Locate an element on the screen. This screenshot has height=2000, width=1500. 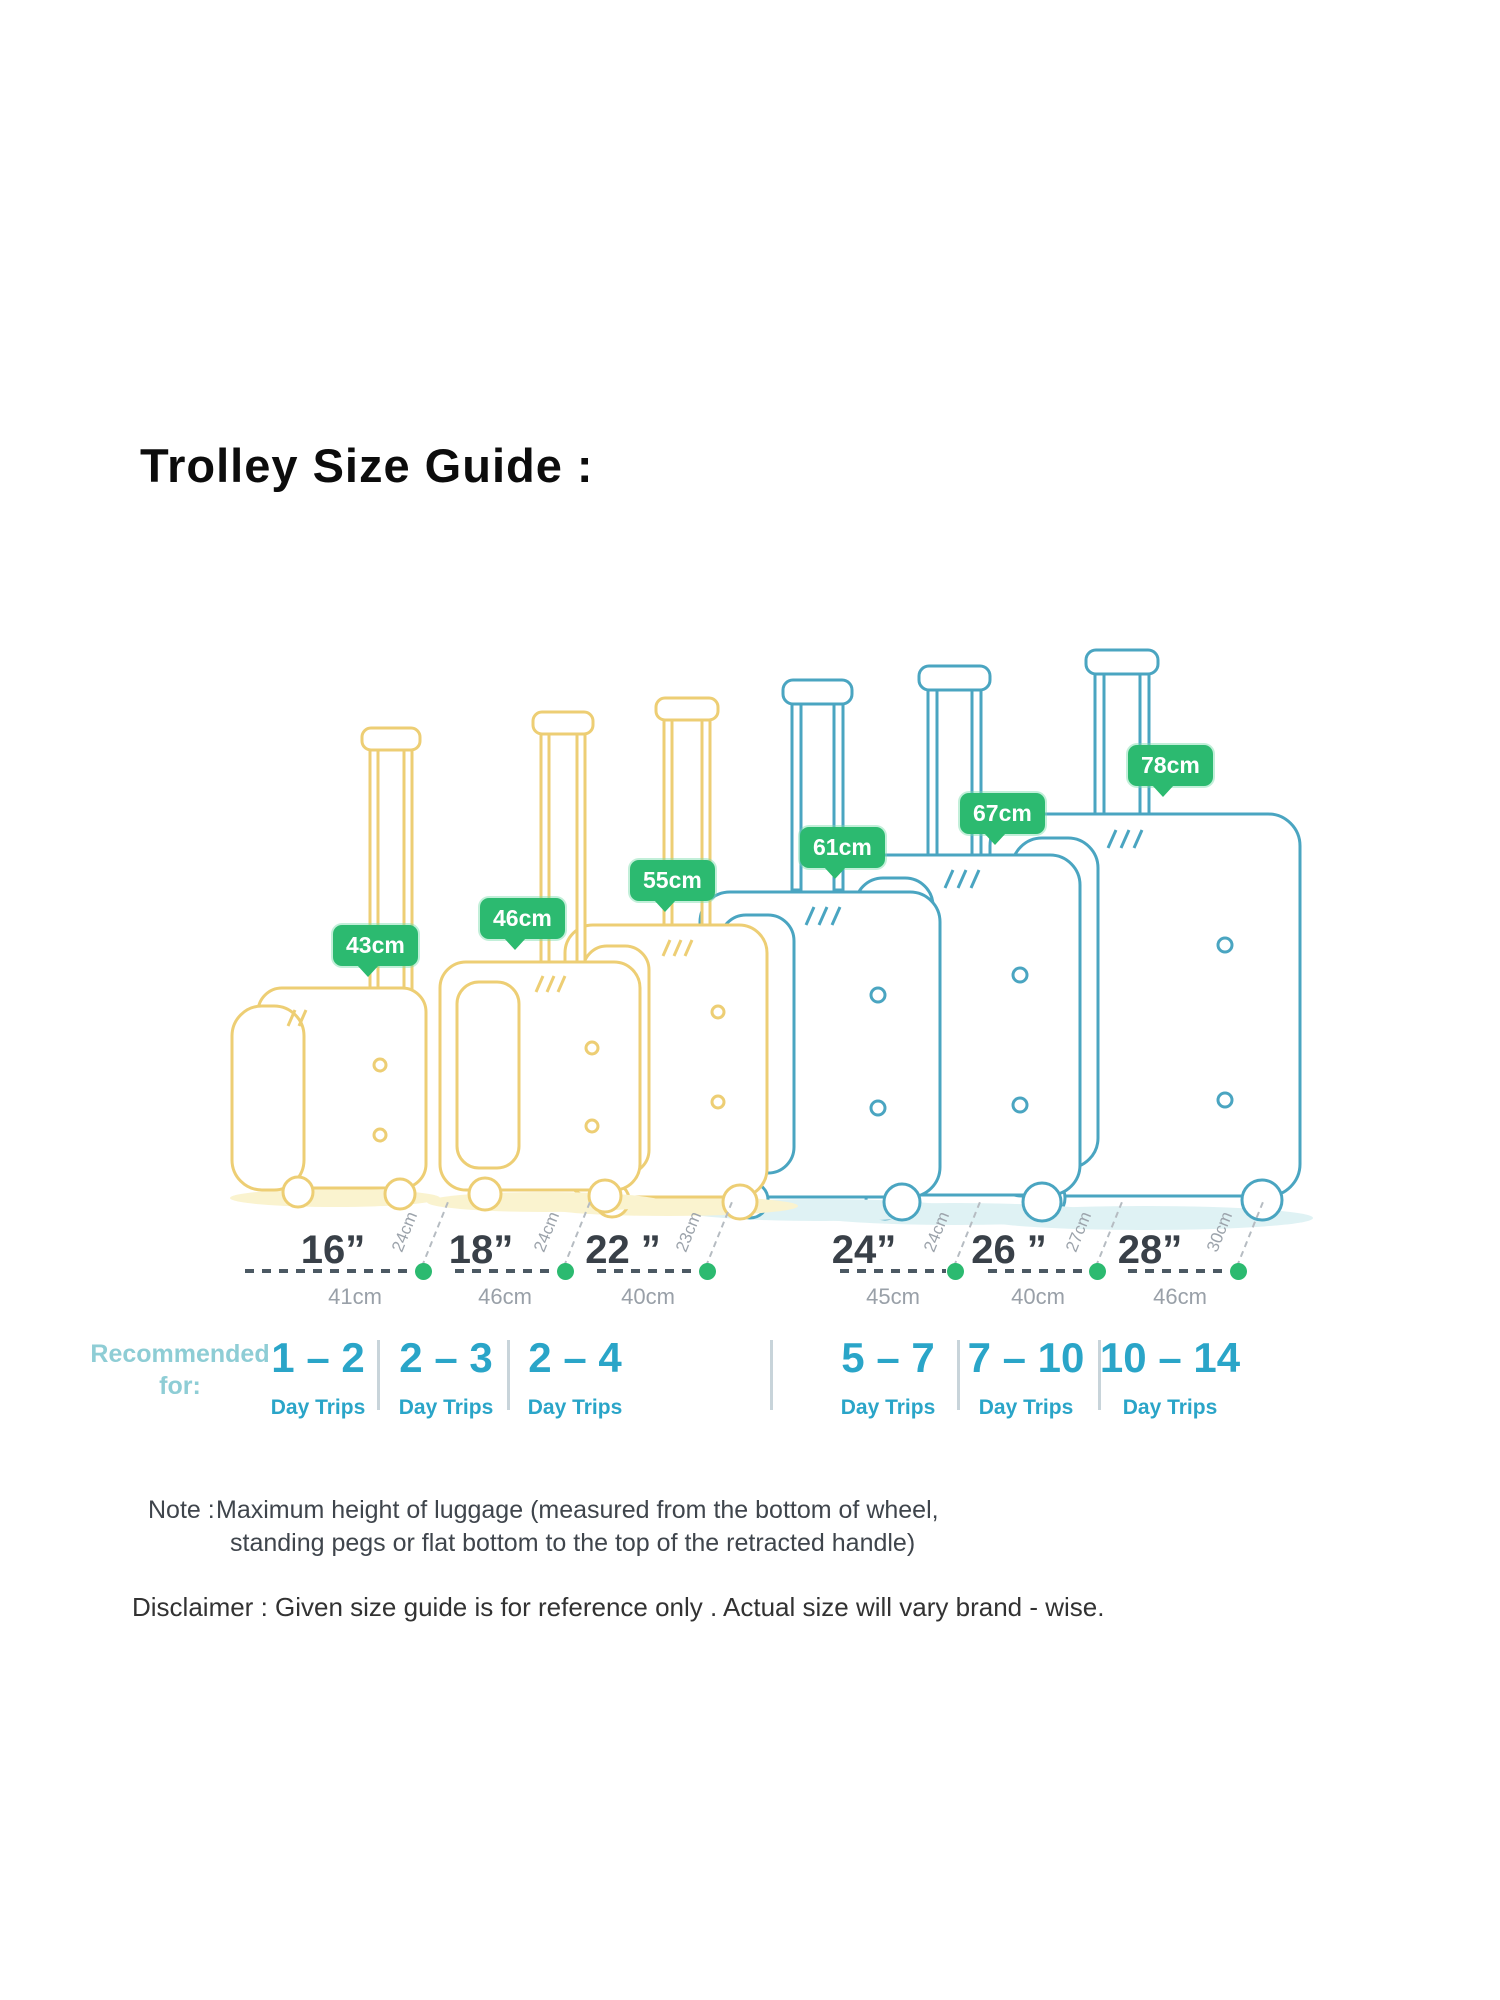
depth-label-18: 24cm is located at coordinates (546, 1231).